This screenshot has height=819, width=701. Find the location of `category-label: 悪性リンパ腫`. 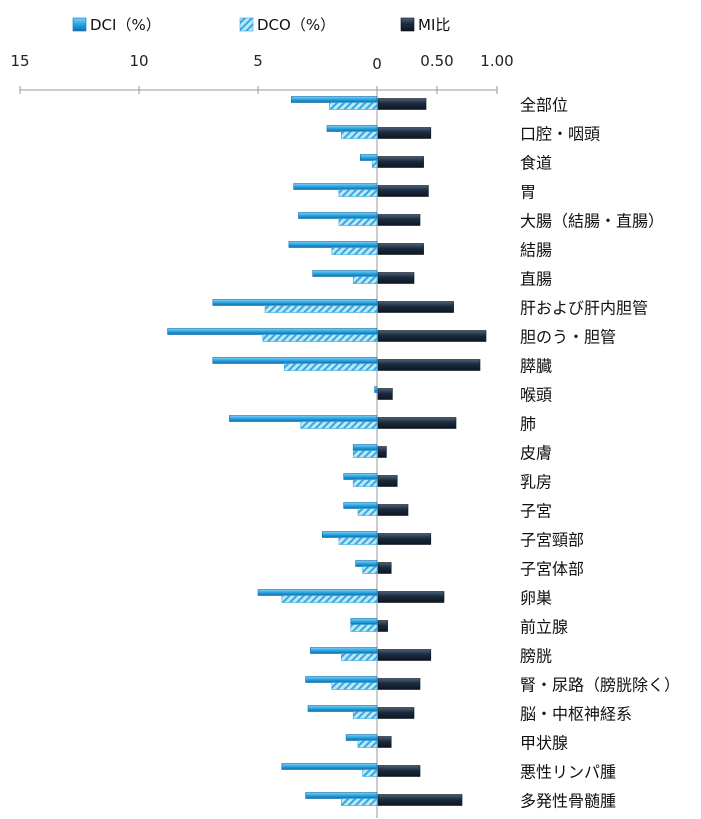

category-label: 悪性リンパ腫 is located at coordinates (568, 772).